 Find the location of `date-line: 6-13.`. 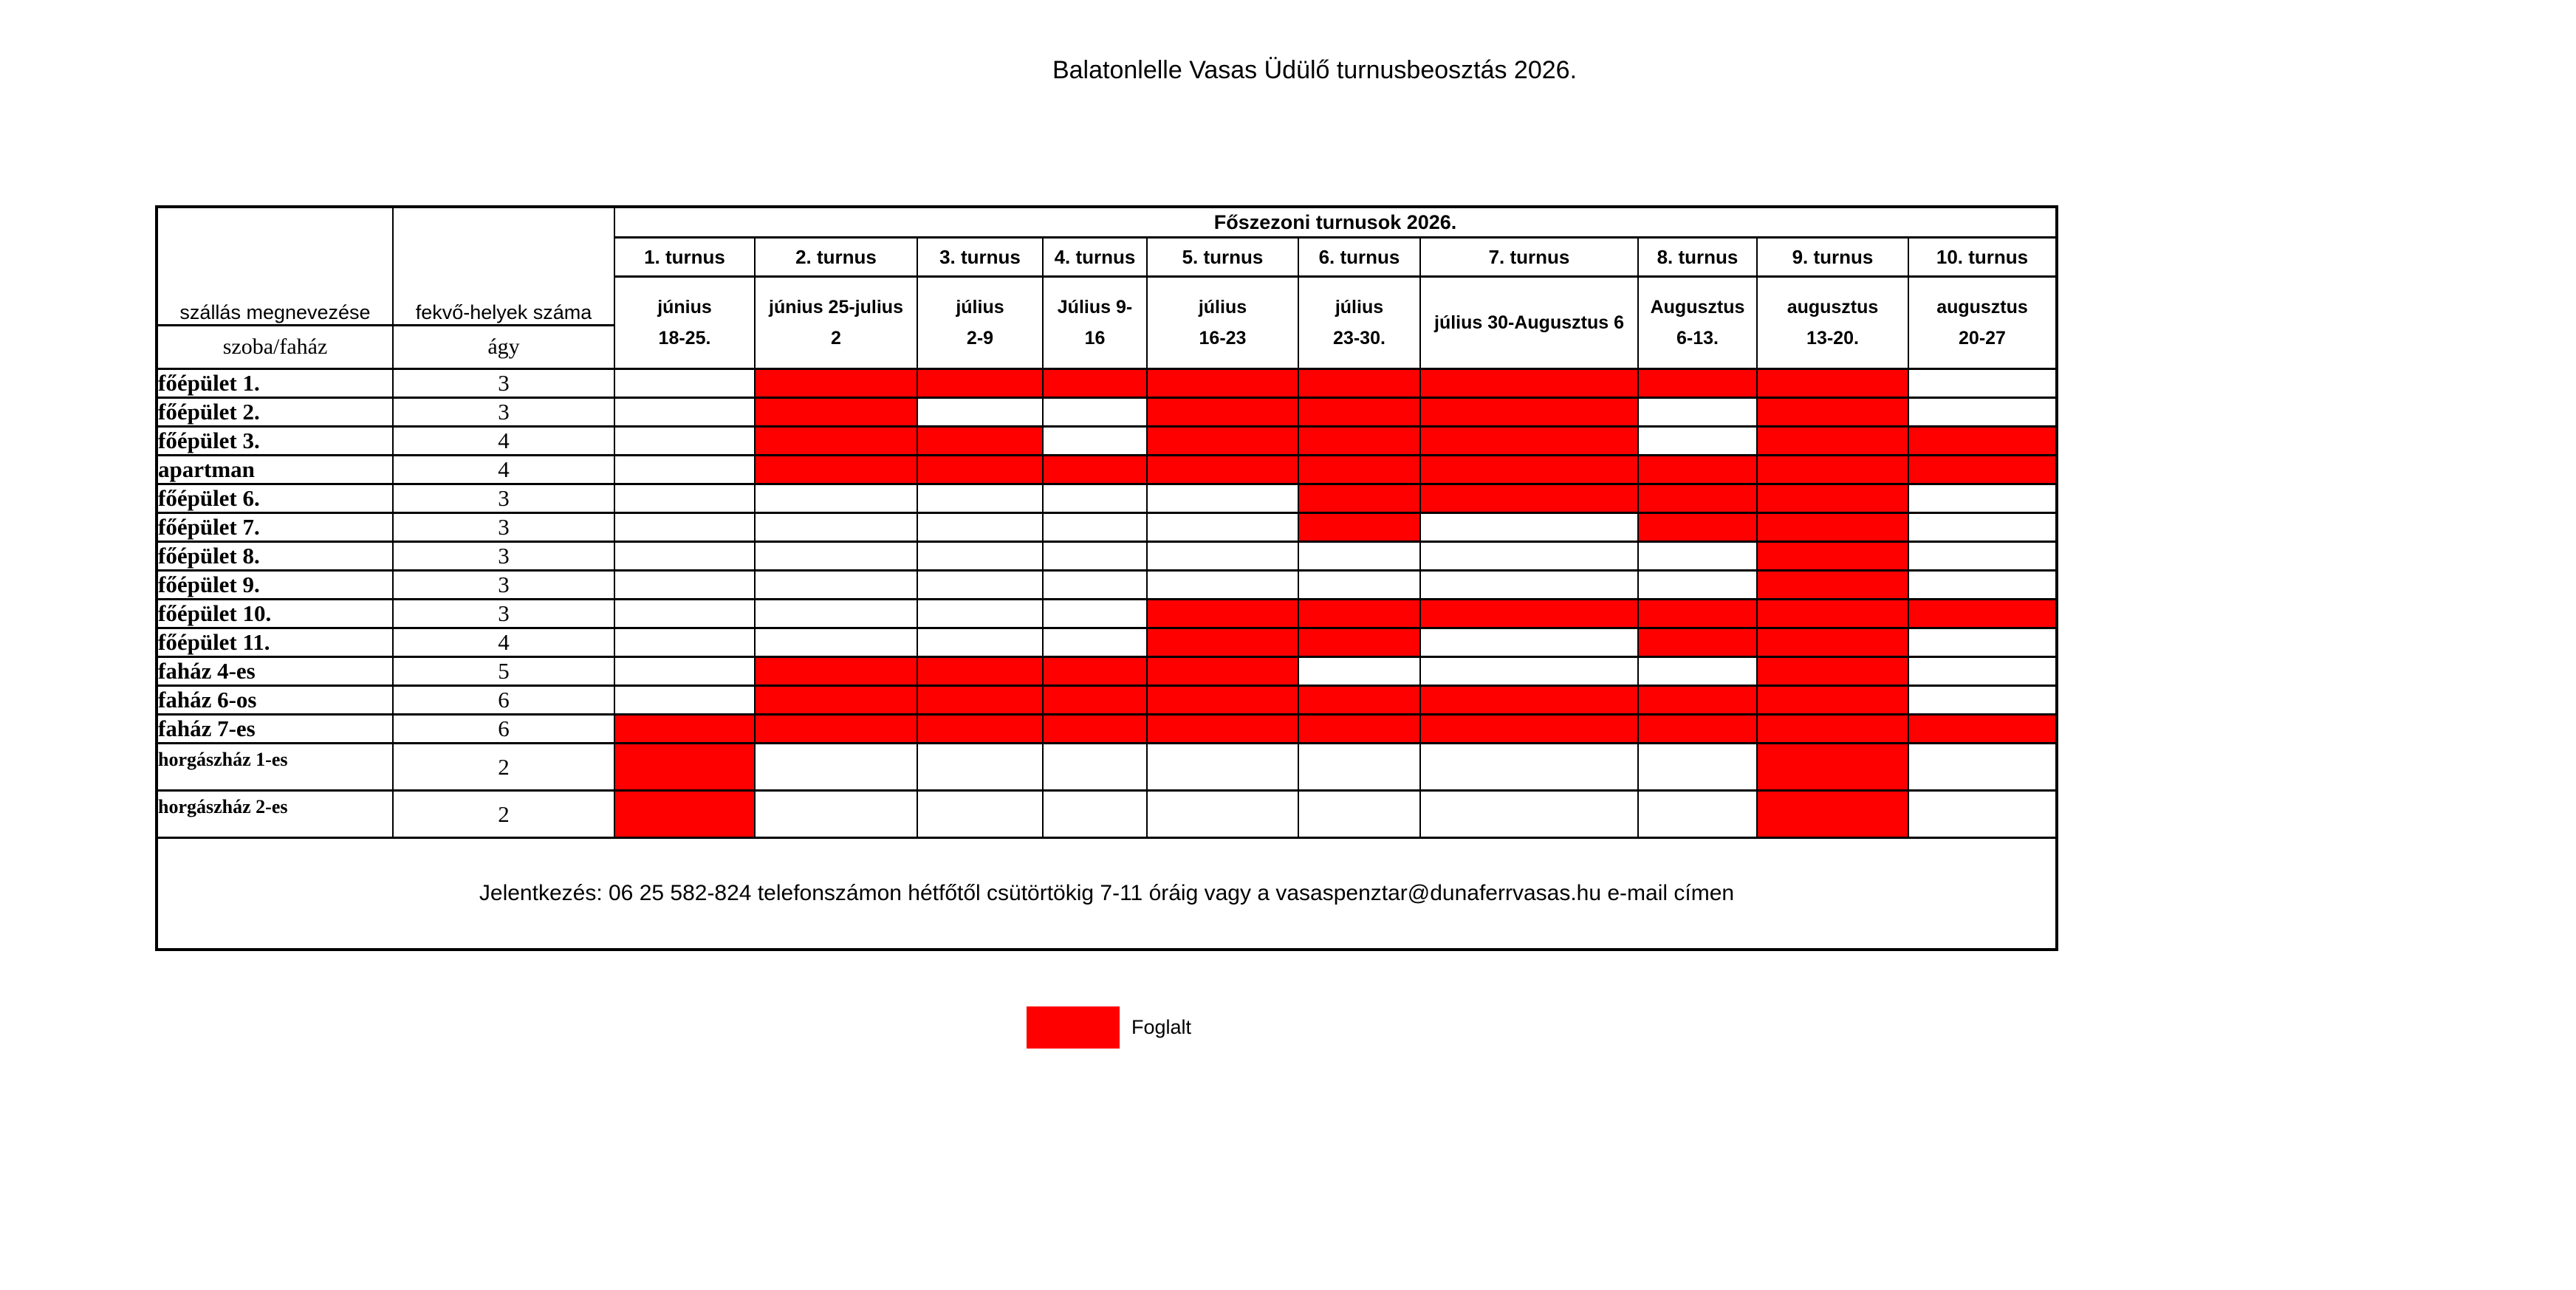

date-line: 6-13. is located at coordinates (1697, 338).